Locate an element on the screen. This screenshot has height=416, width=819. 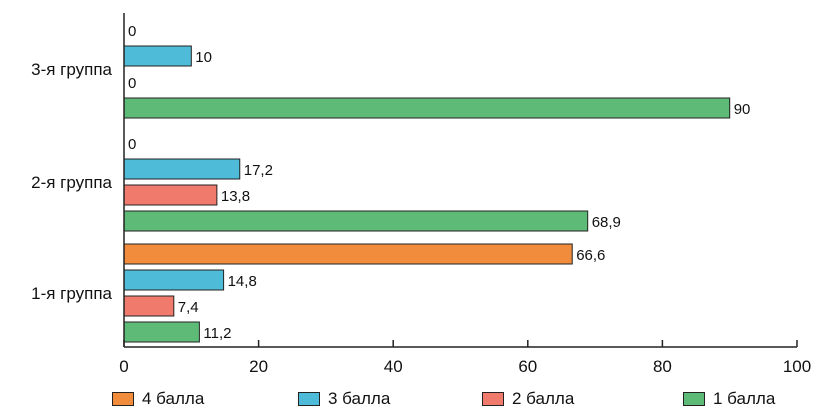
value-label-2-балла-group-2: 13,8 is located at coordinates (235, 196).